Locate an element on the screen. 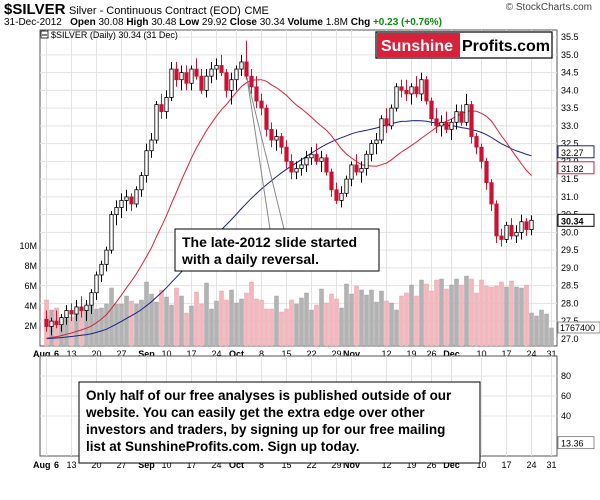  annotation-pointer-a is located at coordinates (265, 153).